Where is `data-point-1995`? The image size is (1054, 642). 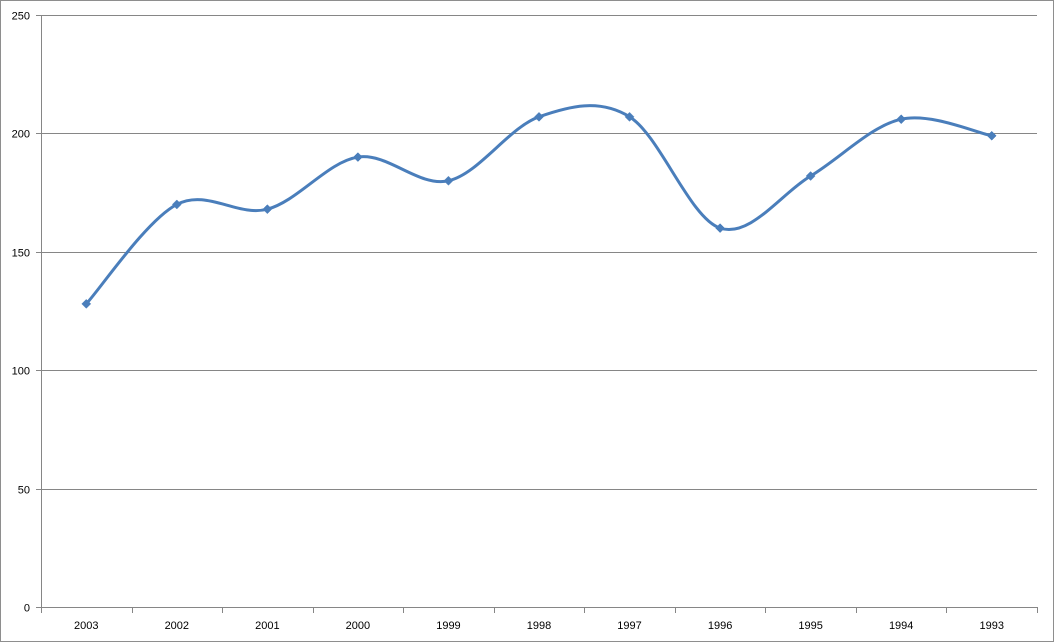
data-point-1995 is located at coordinates (810, 176).